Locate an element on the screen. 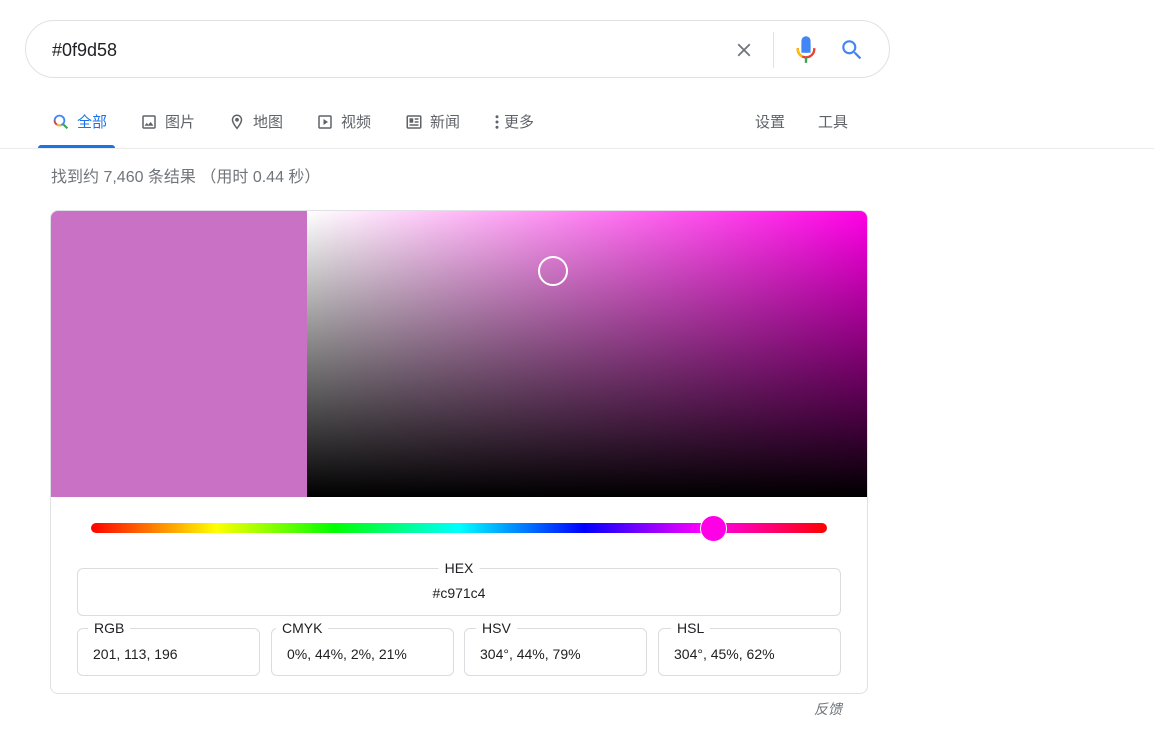  close-icon is located at coordinates (744, 50).